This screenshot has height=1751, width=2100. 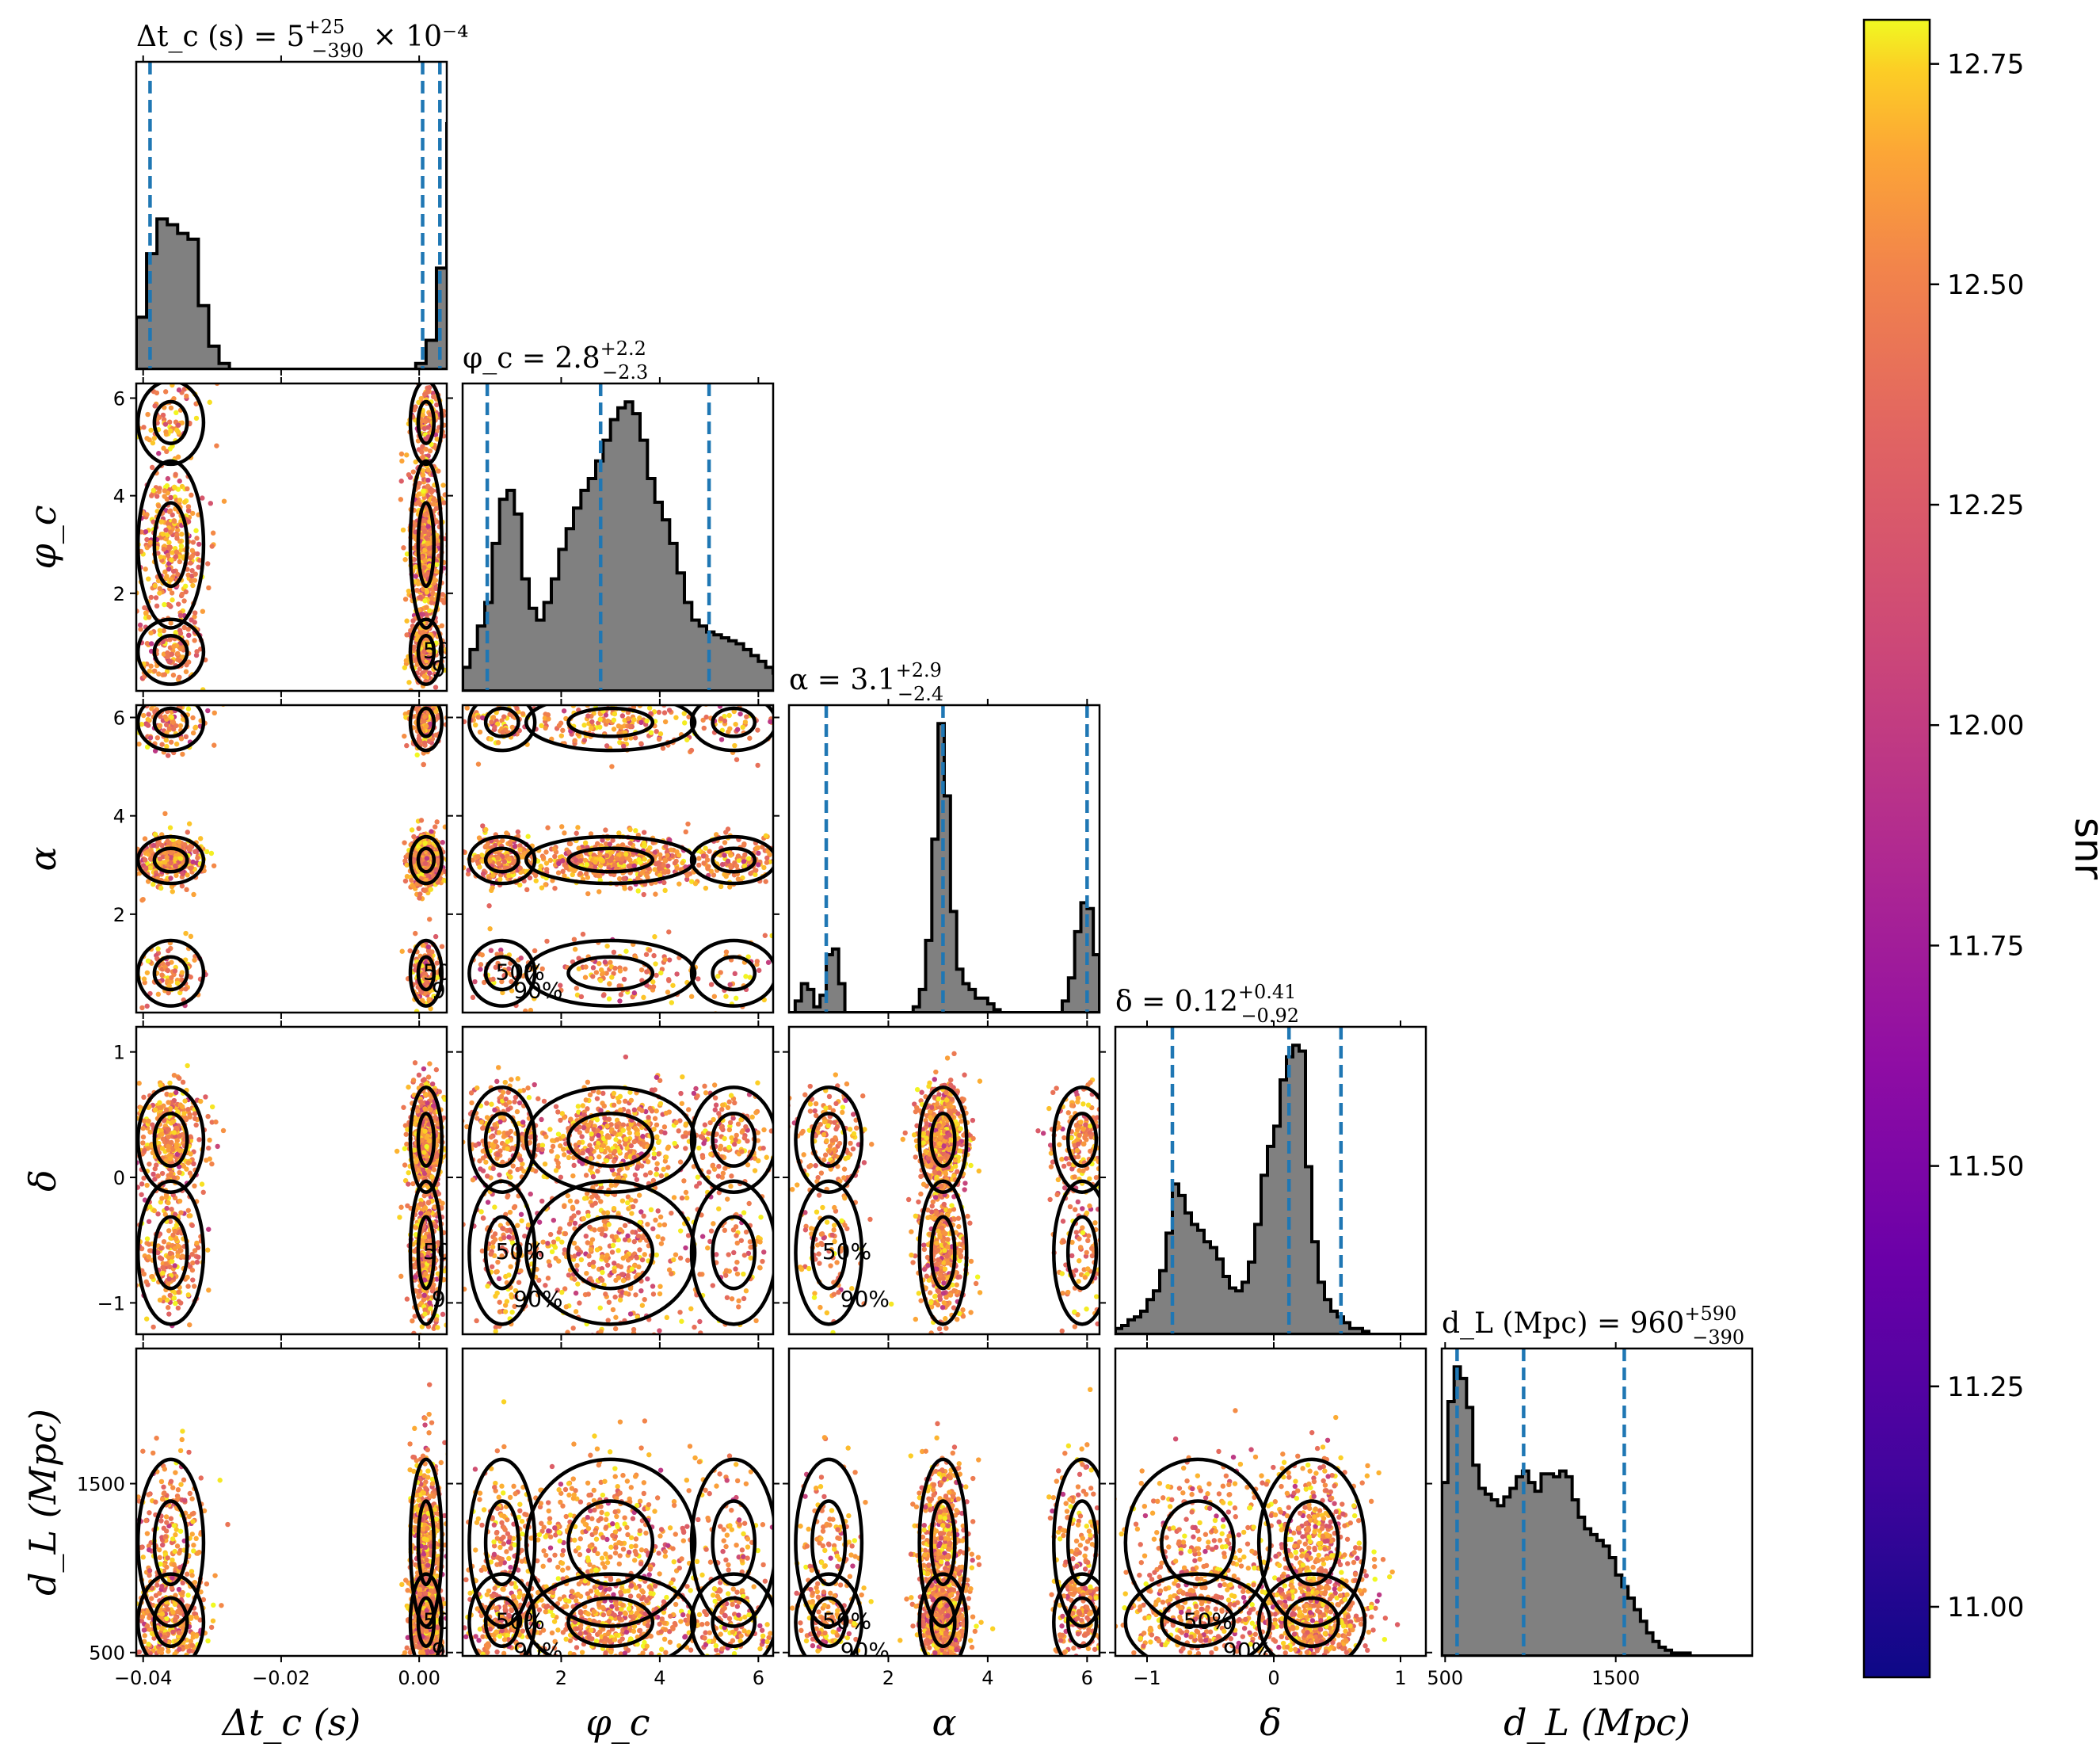 What do you see at coordinates (618, 517) in the screenshot?
I see `panel-phic-vs-phic: φ_c = 2.8+2.2 −2.3` at bounding box center [618, 517].